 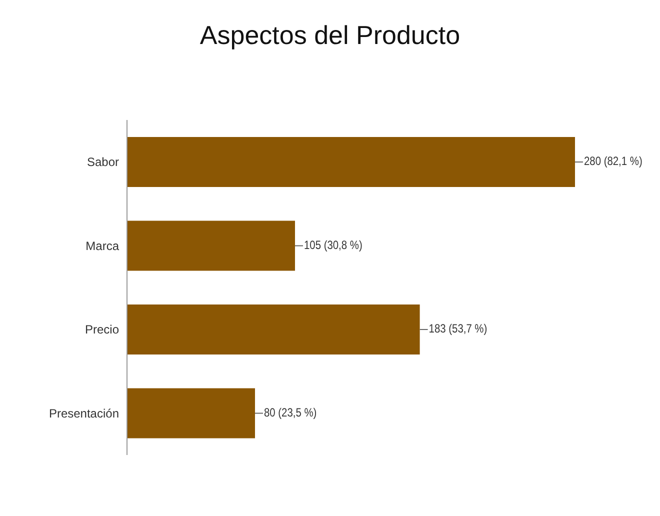 I want to click on y-tick-label: Precio, so click(x=102, y=329).